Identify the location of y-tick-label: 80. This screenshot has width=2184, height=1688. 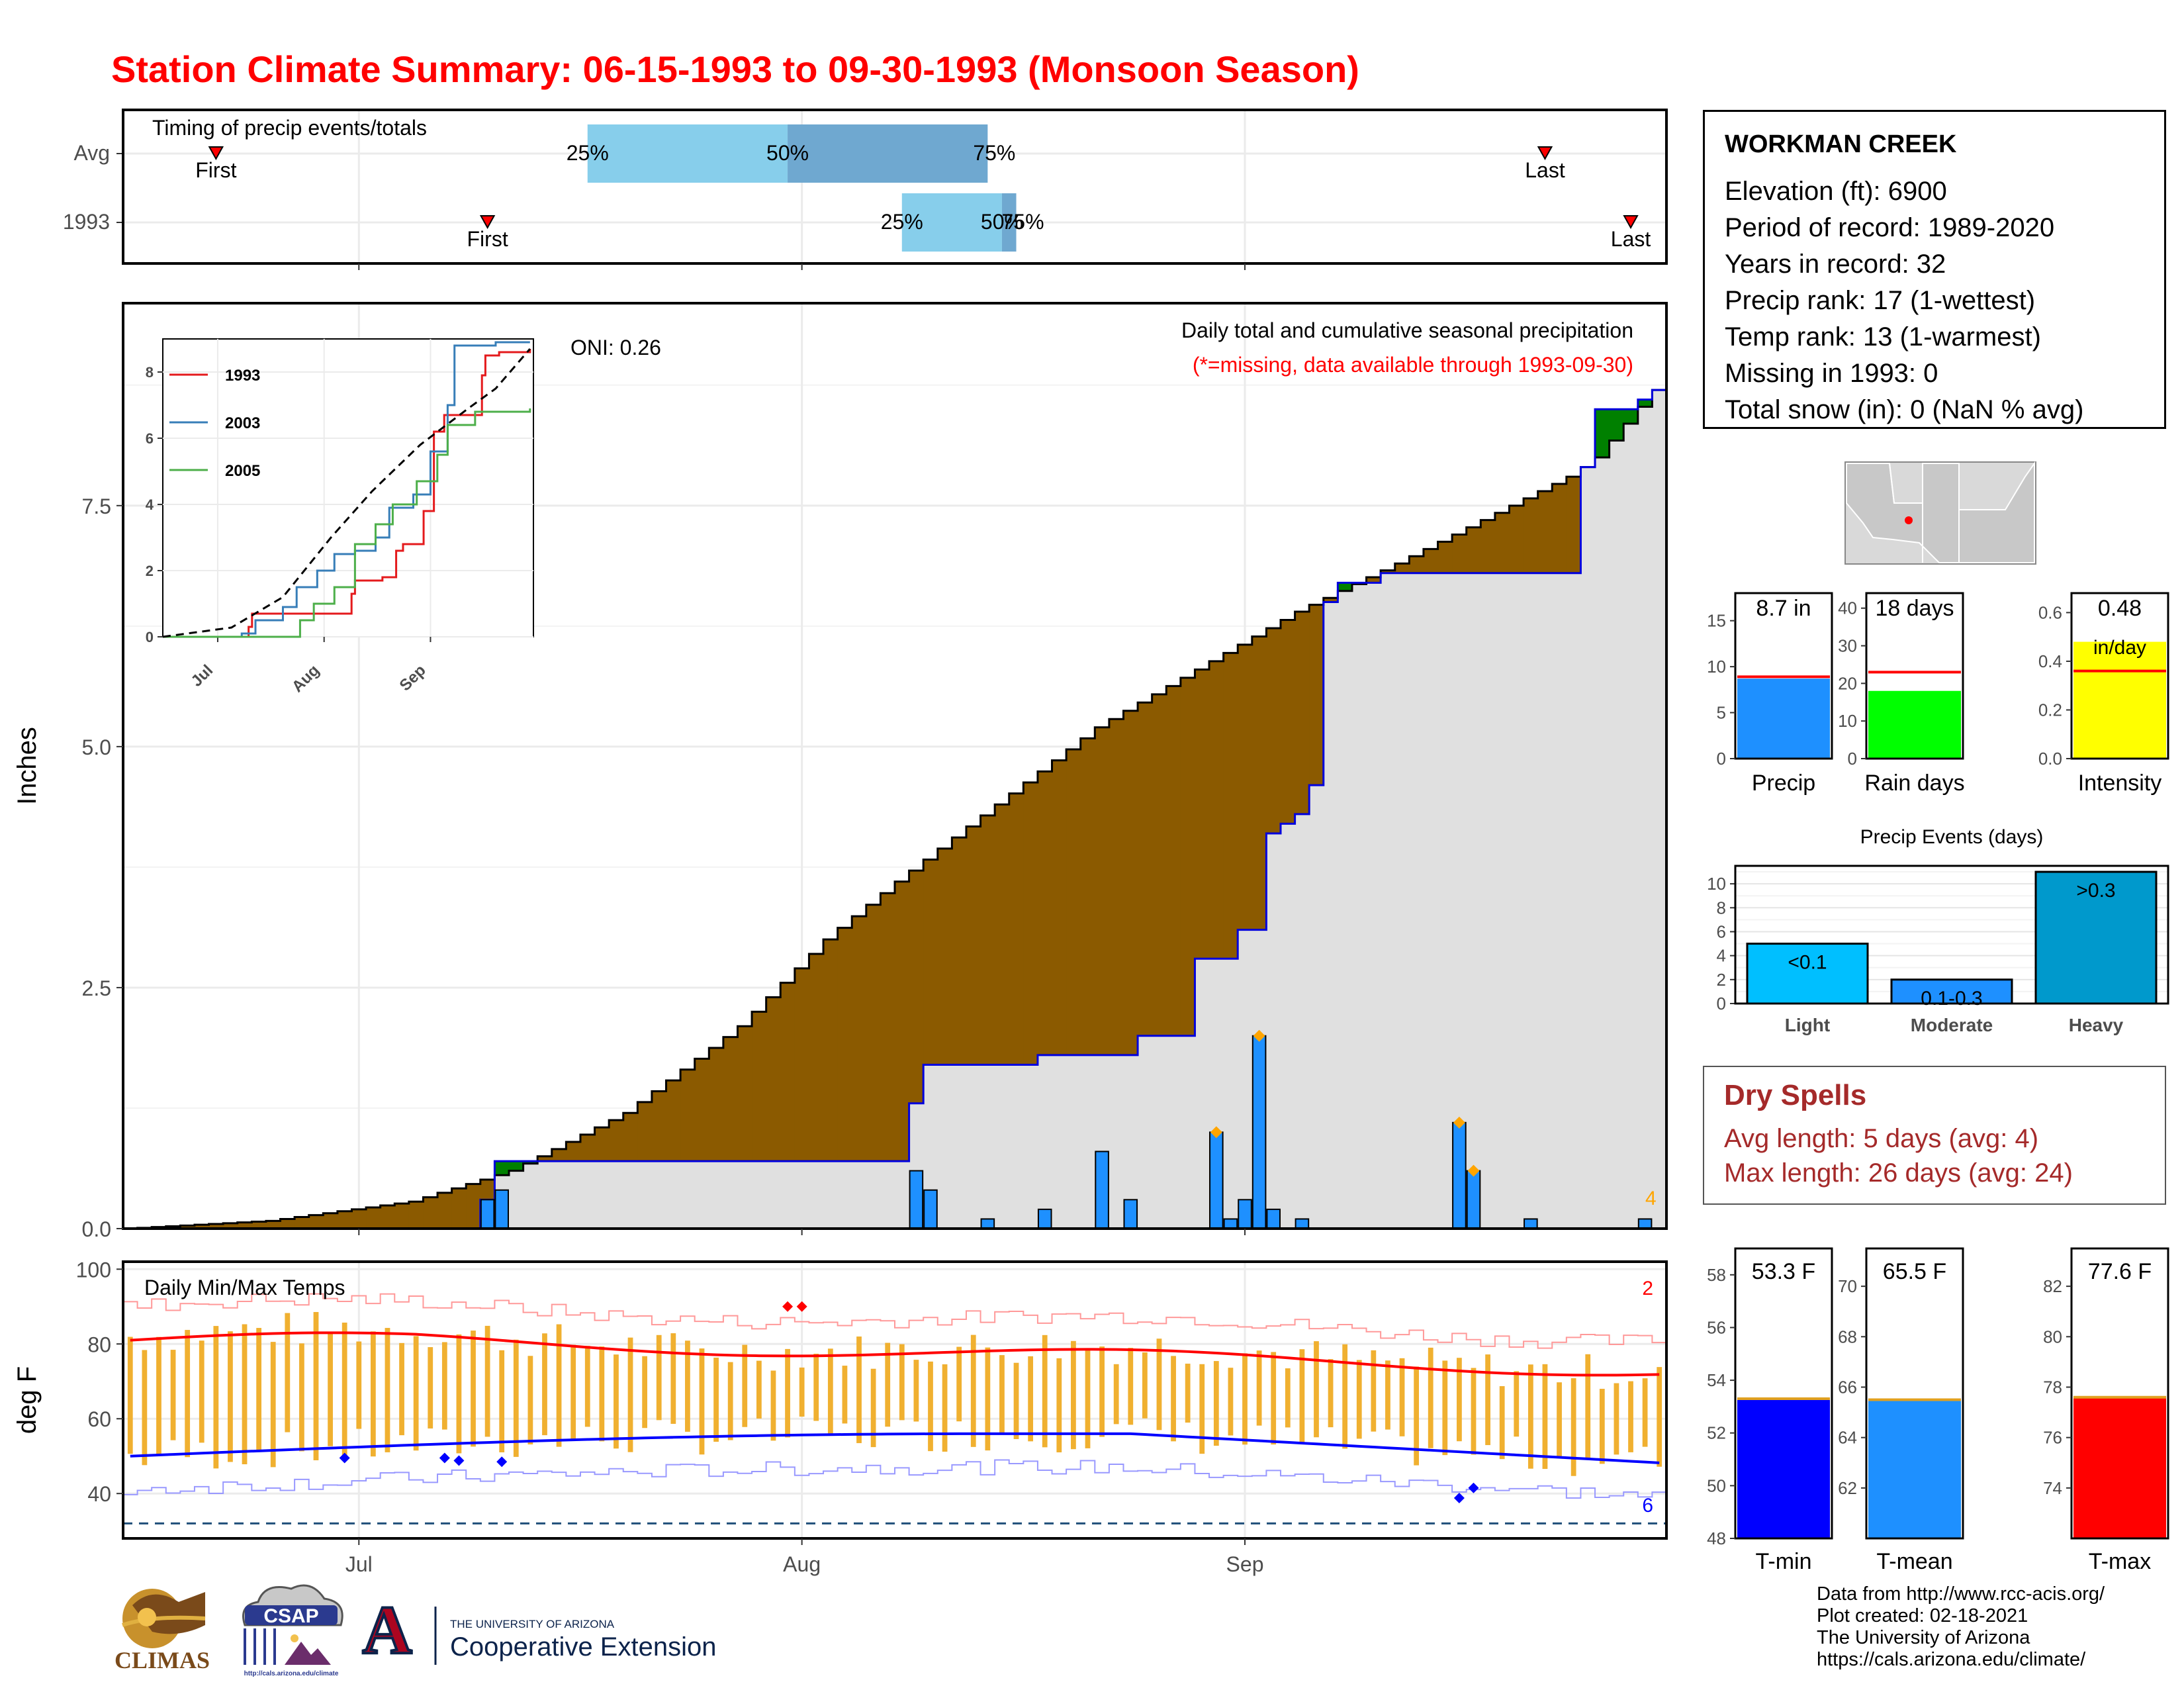
(99, 1344).